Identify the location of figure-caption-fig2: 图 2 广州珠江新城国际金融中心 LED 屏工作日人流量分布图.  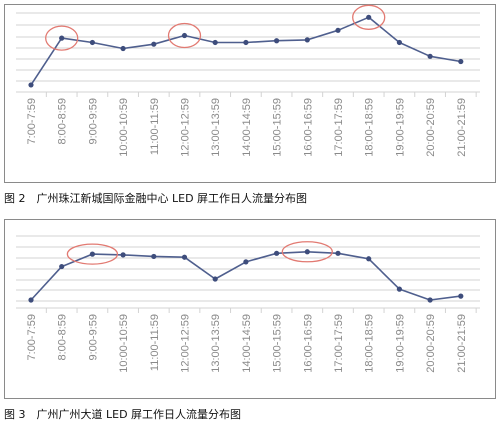
(156, 198).